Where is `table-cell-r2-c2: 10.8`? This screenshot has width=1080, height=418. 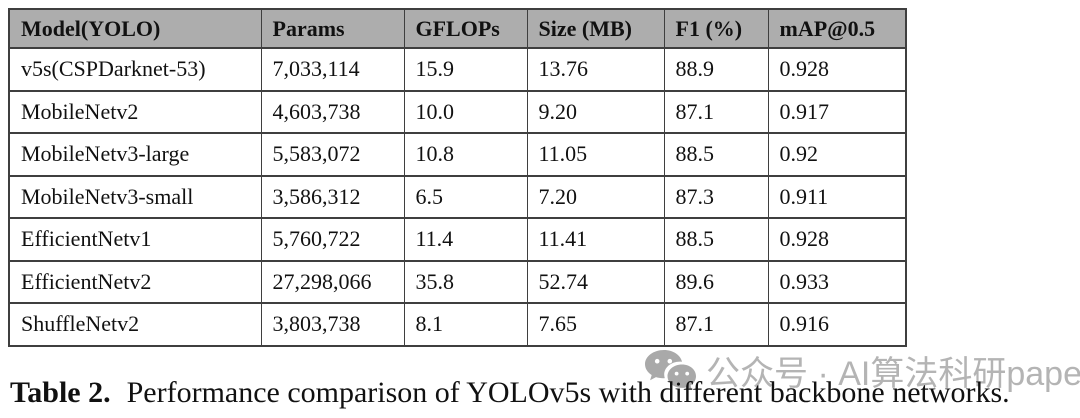 table-cell-r2-c2: 10.8 is located at coordinates (465, 154).